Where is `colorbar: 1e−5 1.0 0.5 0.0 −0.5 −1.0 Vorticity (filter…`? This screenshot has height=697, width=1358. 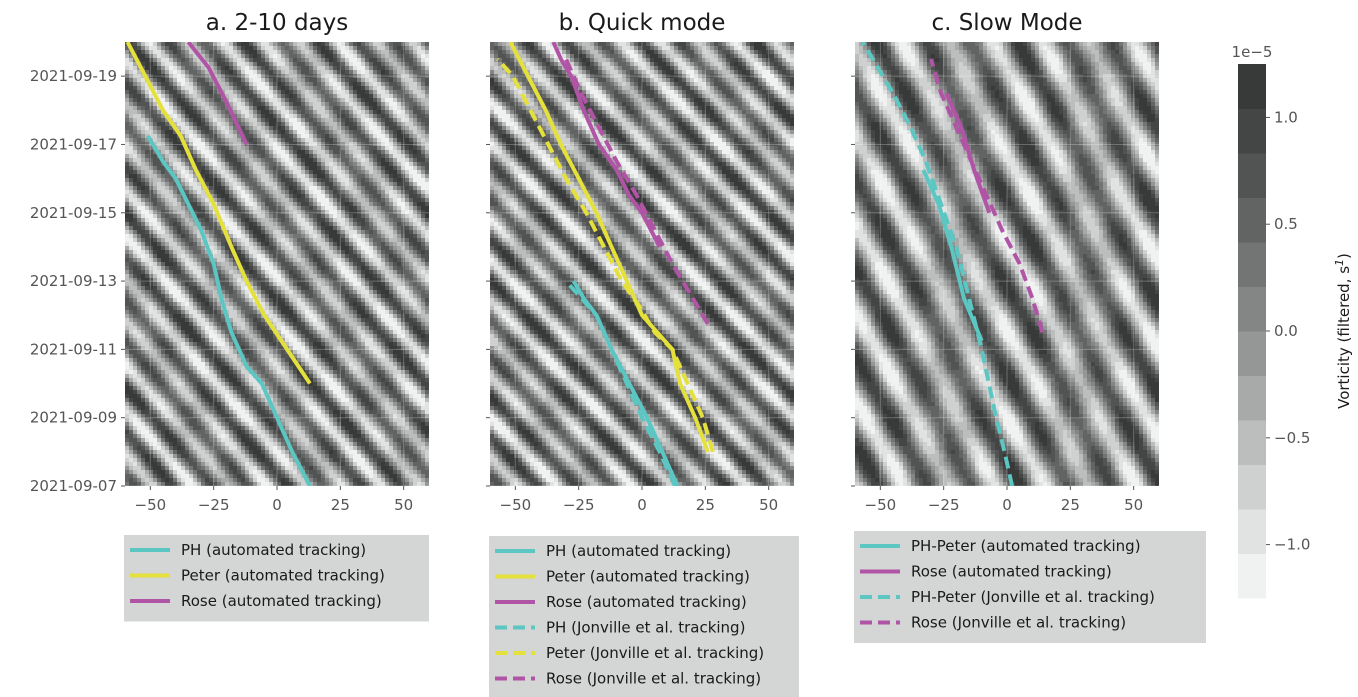 colorbar: 1e−5 1.0 0.5 0.0 −0.5 −1.0 Vorticity (filter… is located at coordinates (1292, 321).